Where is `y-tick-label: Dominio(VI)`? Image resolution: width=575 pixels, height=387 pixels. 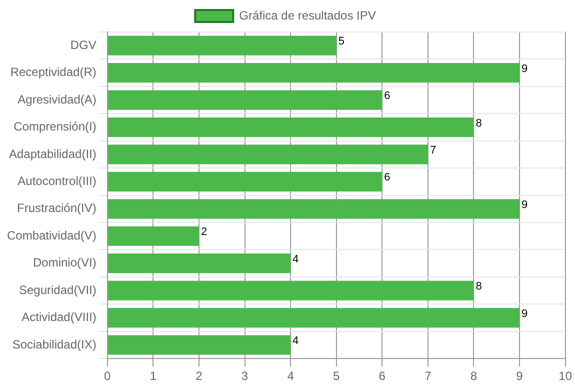
y-tick-label: Dominio(VI) is located at coordinates (64, 263).